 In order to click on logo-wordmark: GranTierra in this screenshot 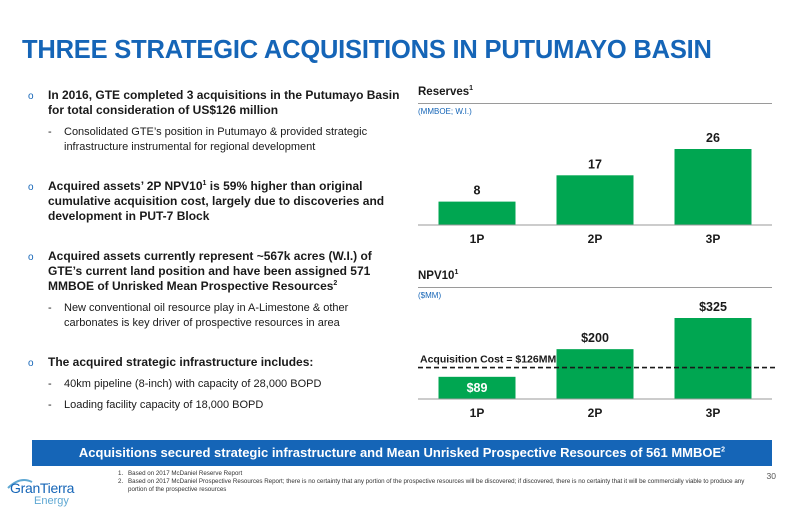, I will do `click(42, 488)`.